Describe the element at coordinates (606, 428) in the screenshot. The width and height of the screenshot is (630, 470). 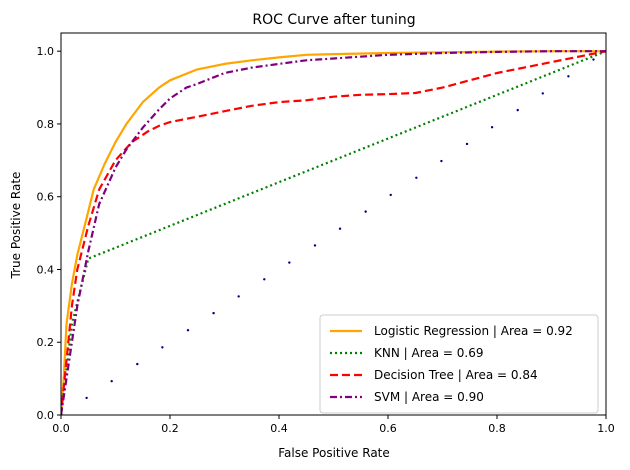
I see `x-tick-label: 1.0` at that location.